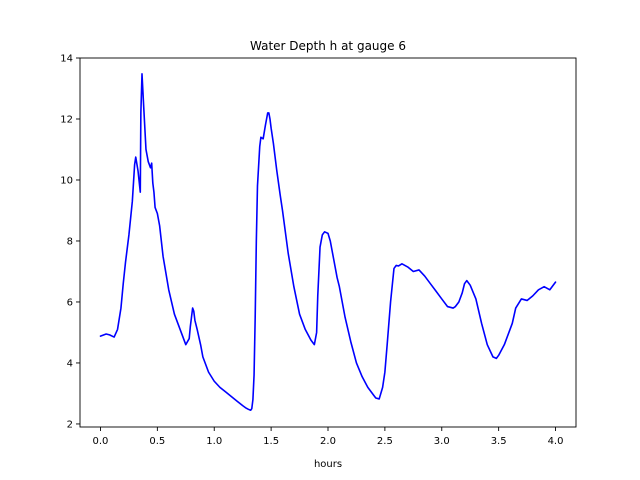 The height and width of the screenshot is (480, 640). Describe the element at coordinates (271, 441) in the screenshot. I see `x-tick-label: 1.5` at that location.